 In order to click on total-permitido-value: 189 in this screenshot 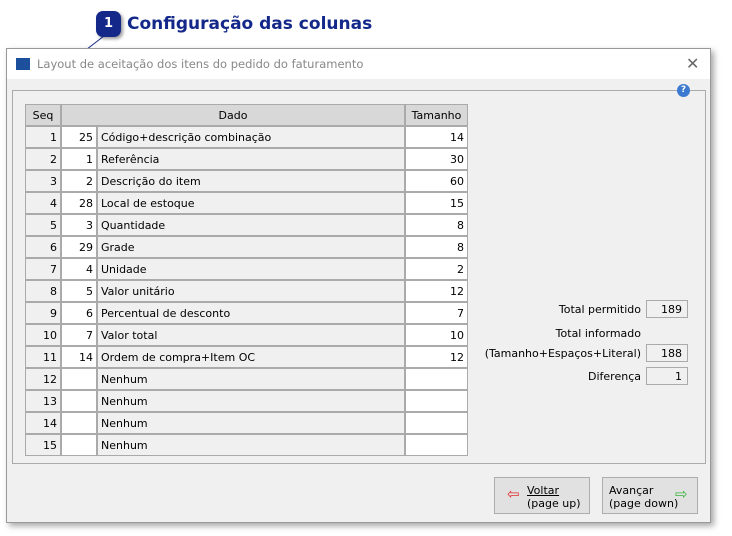, I will do `click(667, 309)`.